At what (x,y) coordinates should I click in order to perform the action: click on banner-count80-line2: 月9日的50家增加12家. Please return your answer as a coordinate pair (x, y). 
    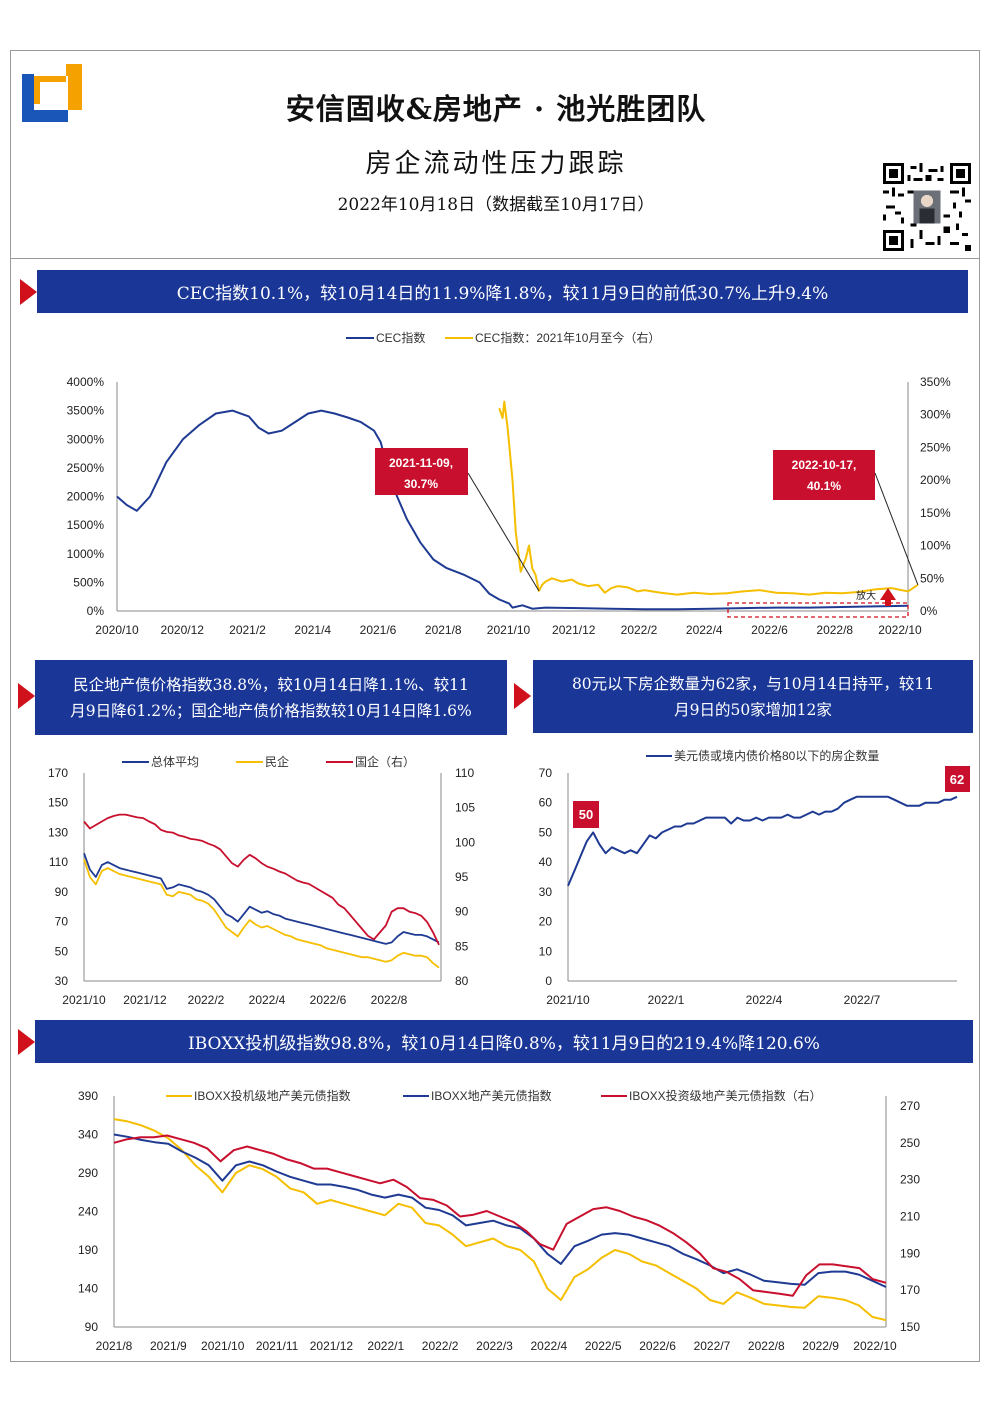
    Looking at the image, I should click on (753, 709).